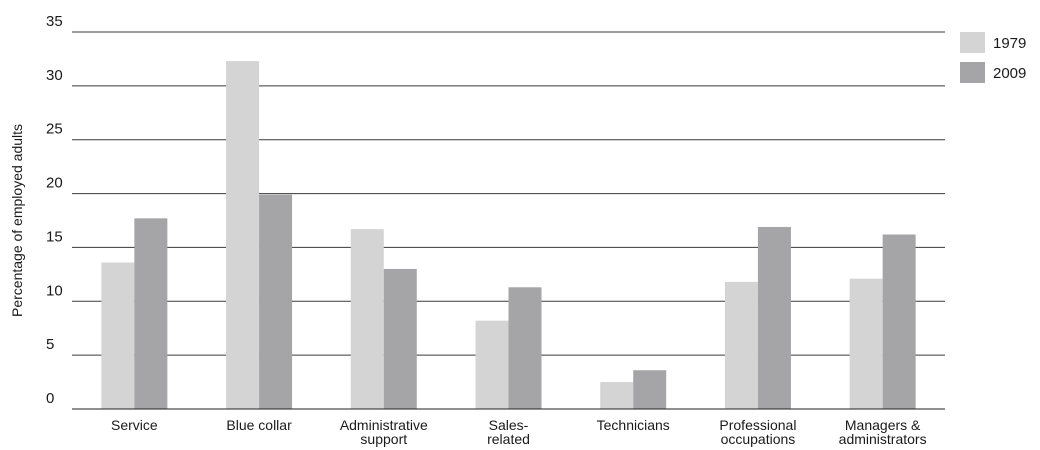 Image resolution: width=1040 pixels, height=450 pixels. Describe the element at coordinates (972, 42) in the screenshot. I see `legend-swatch-1979` at that location.